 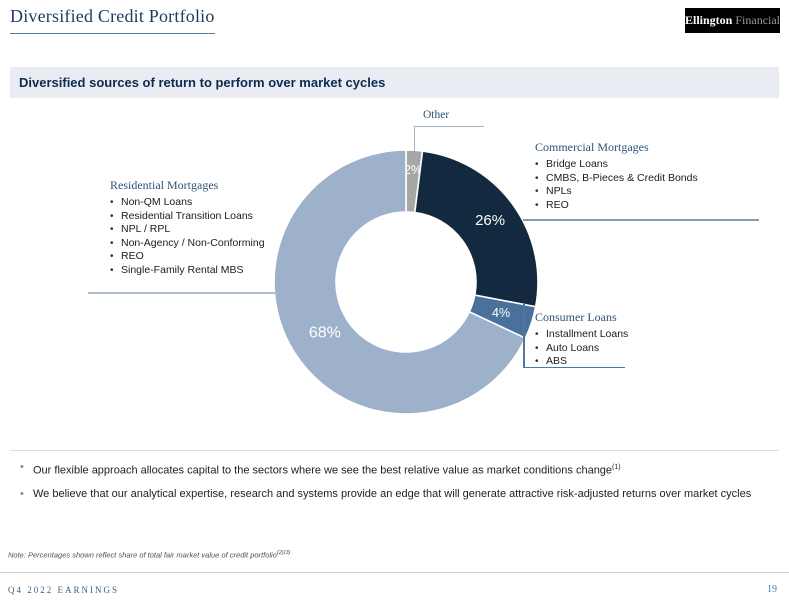 I want to click on list-item: CMBS, B-Pieces & Credit Bonds, so click(x=650, y=179).